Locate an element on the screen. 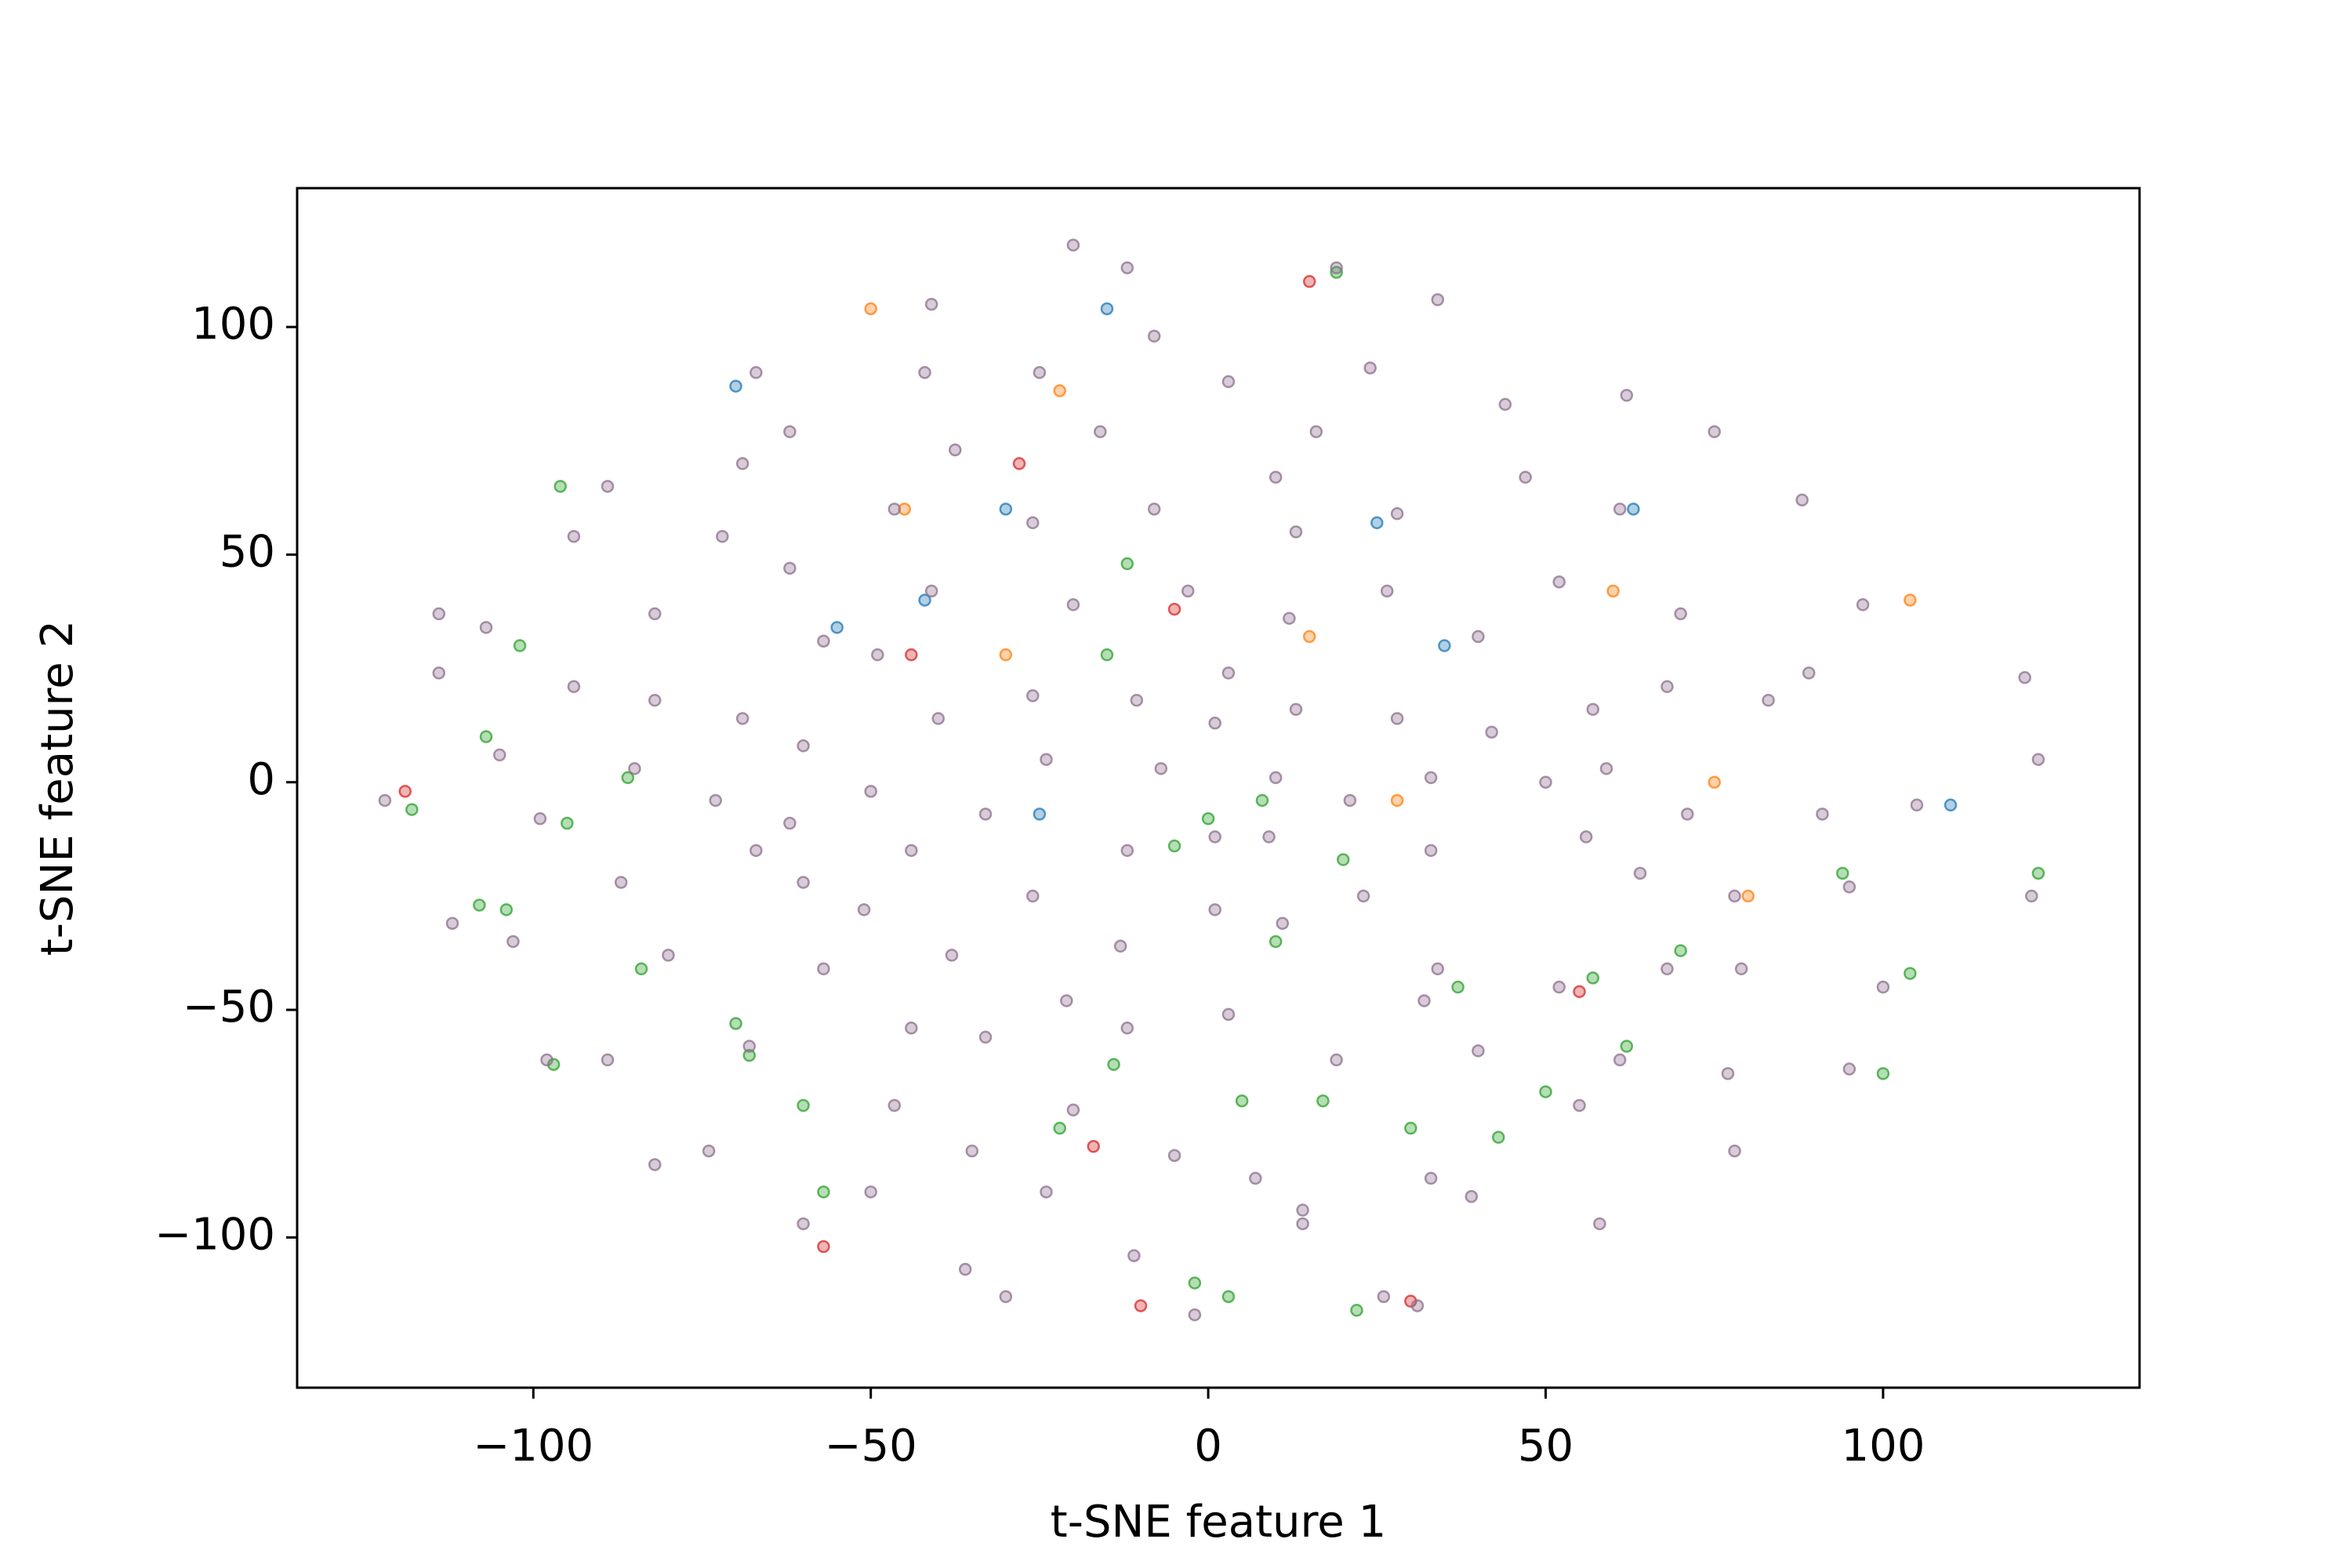 This screenshot has width=2352, height=1568. x-axis-label: t-SNE feature 1 is located at coordinates (1218, 1522).